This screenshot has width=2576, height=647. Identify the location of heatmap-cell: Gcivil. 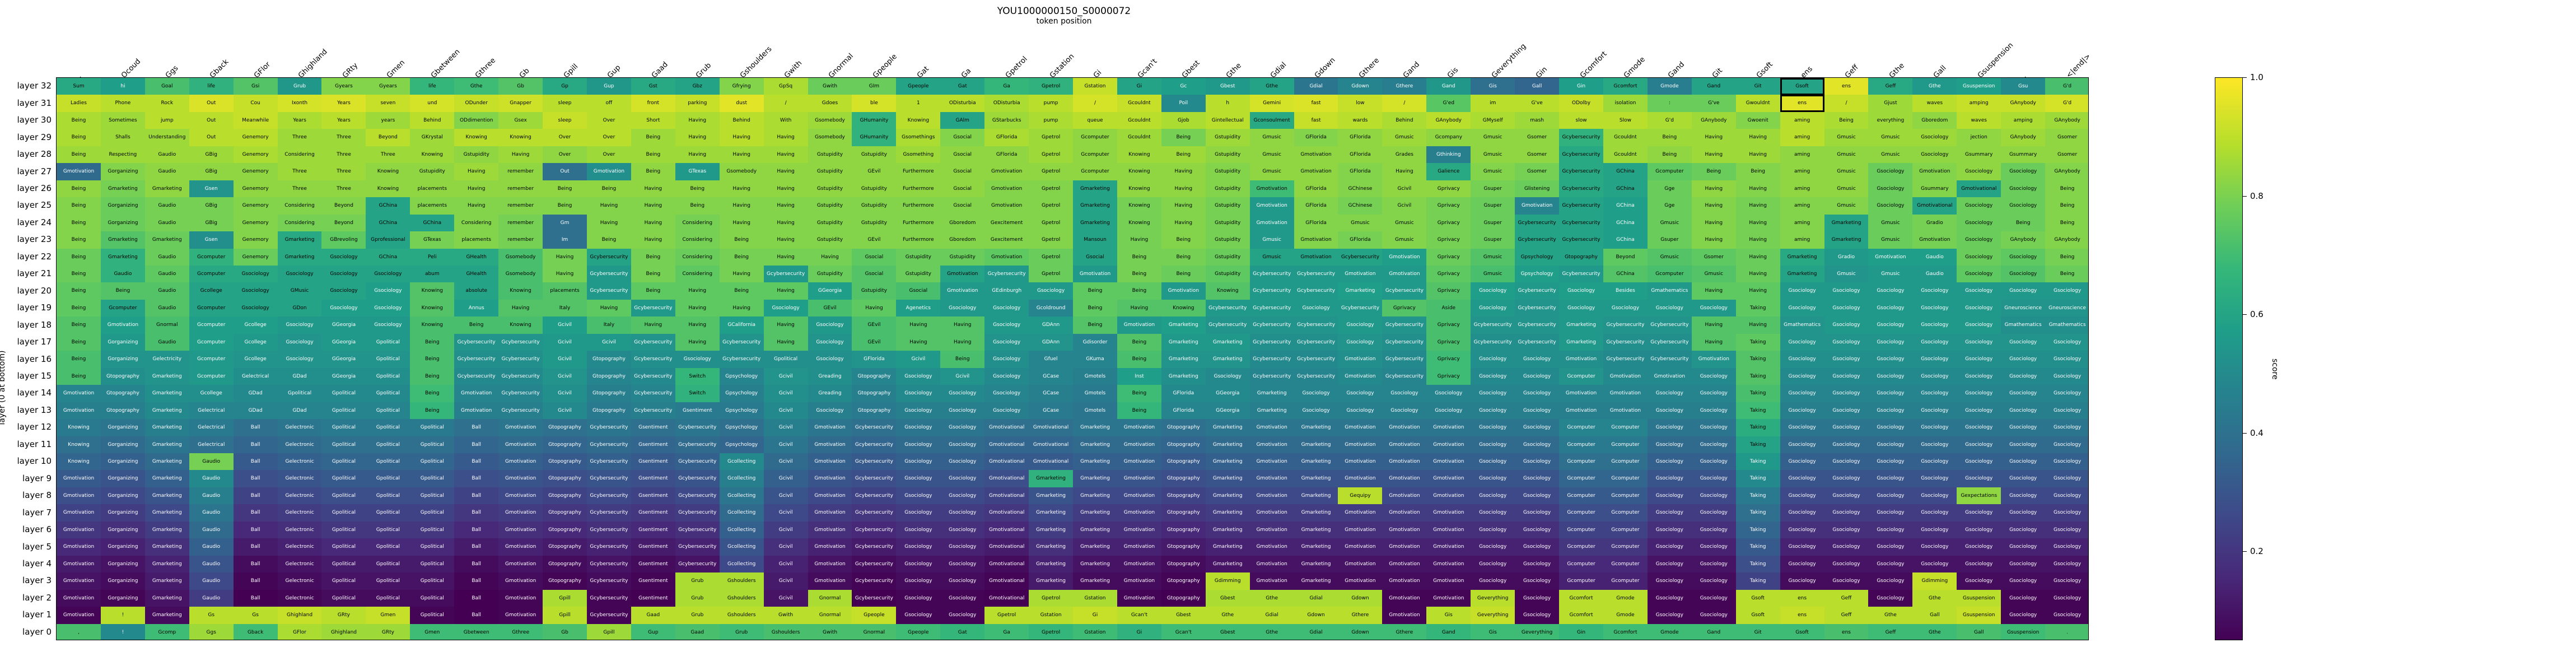
(786, 547).